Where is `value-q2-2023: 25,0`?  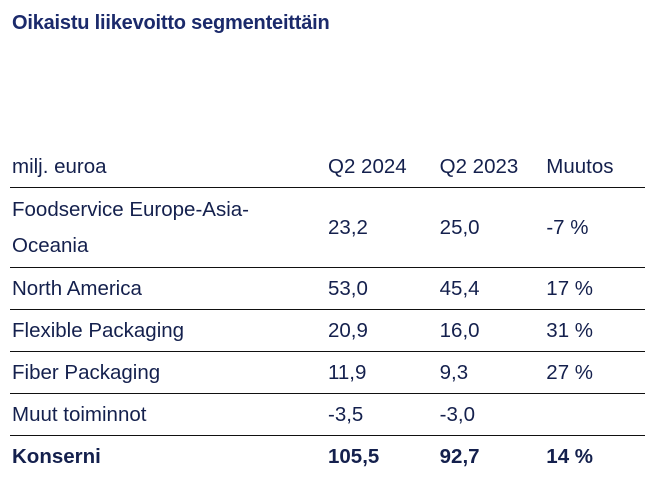
value-q2-2023: 25,0 is located at coordinates (459, 227).